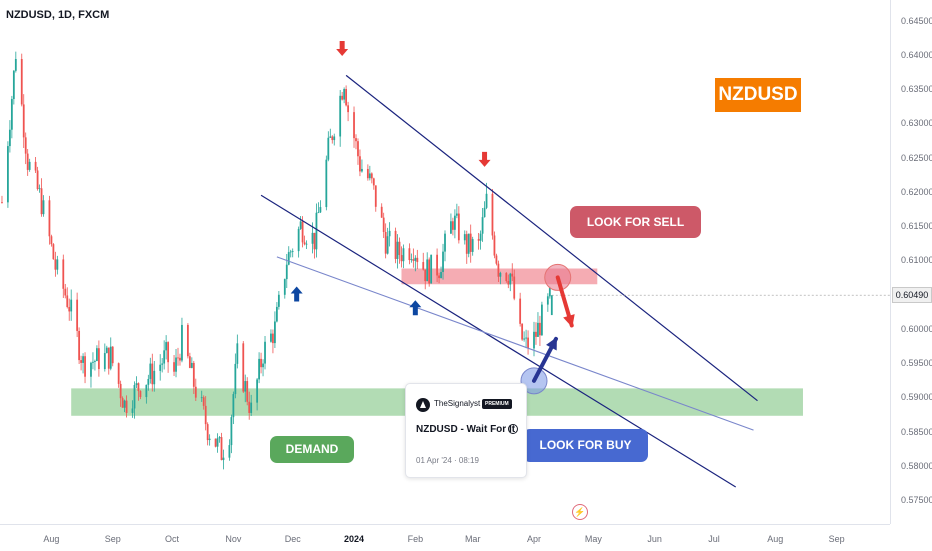  Describe the element at coordinates (758, 95) in the screenshot. I see `symbol-badge: NZDUSD` at that location.